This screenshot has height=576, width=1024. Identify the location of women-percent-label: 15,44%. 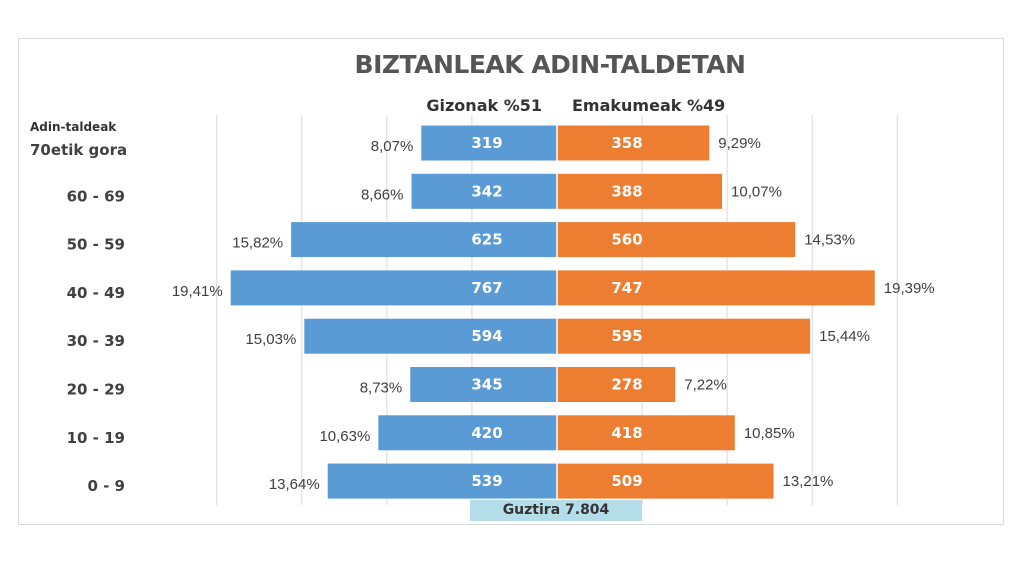
(844, 336).